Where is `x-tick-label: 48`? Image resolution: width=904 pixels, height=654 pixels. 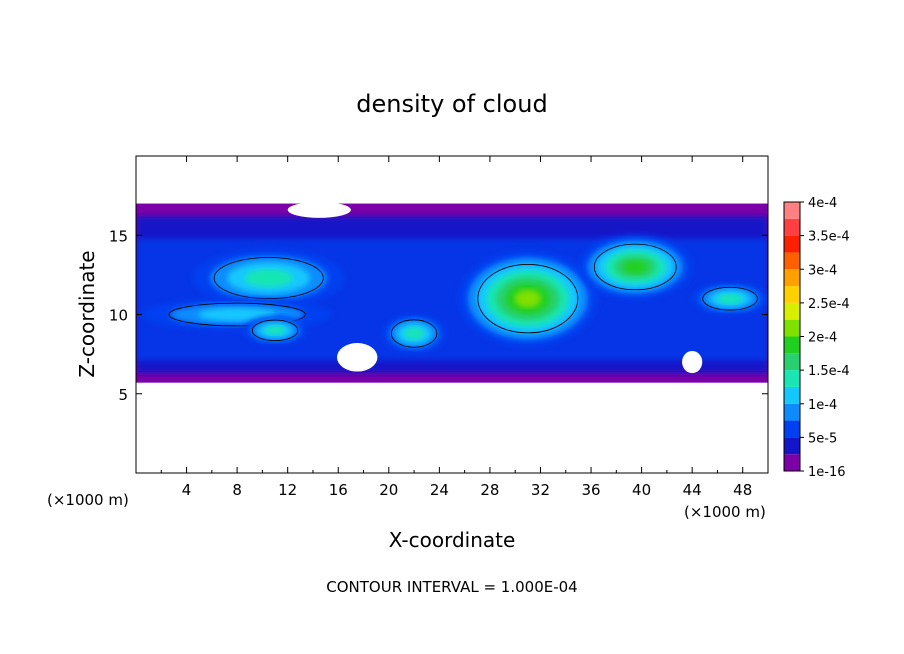 x-tick-label: 48 is located at coordinates (742, 490).